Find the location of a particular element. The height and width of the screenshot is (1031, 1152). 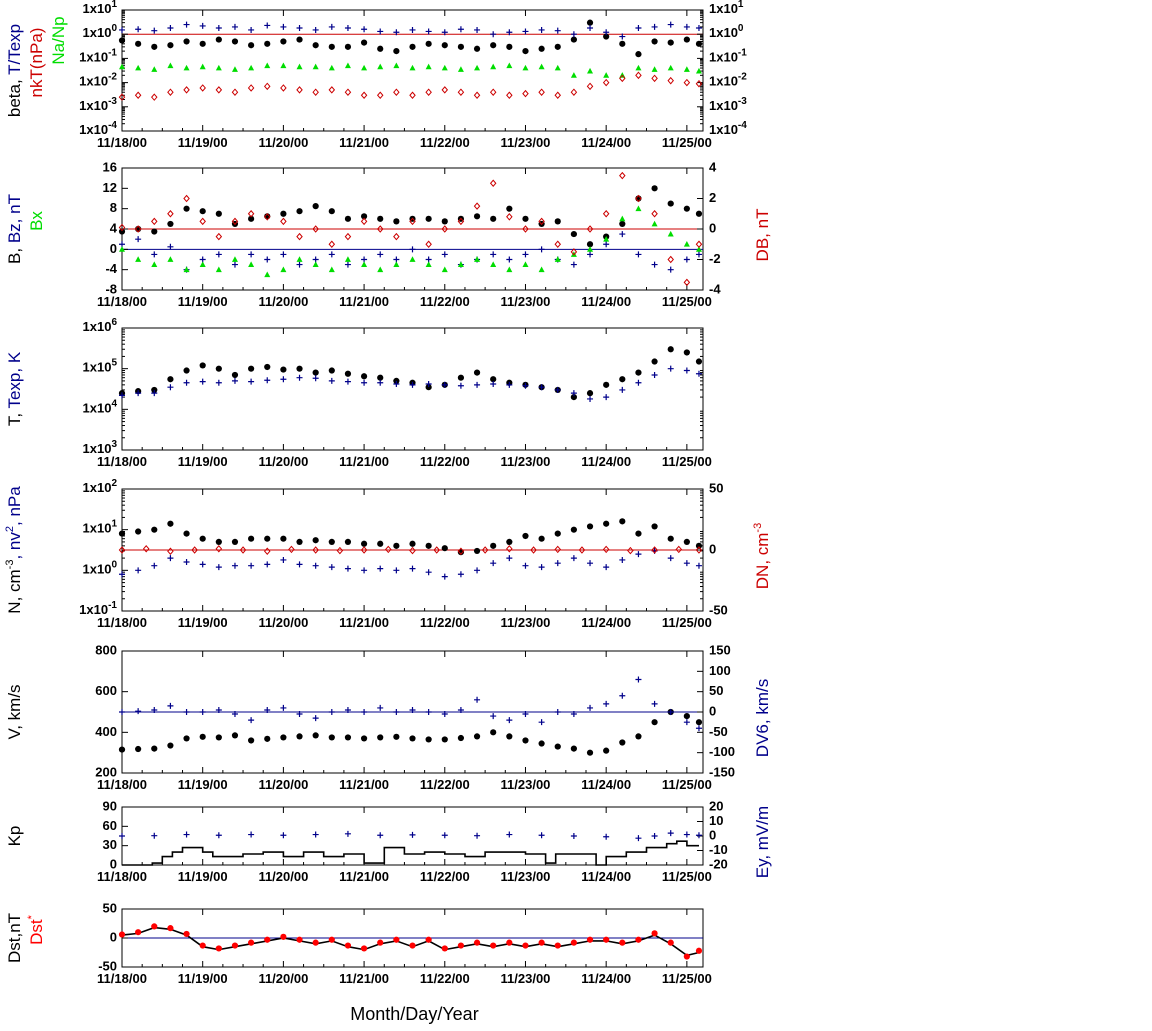

y-right-tick-label: 1x10⁻³ is located at coordinates (728, 104).